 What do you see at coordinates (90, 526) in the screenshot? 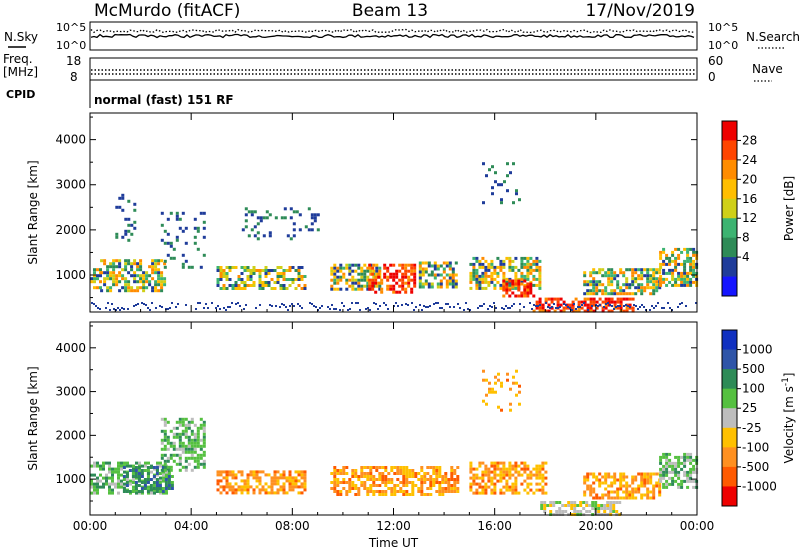
I see `x-tick-label: 00:00` at bounding box center [90, 526].